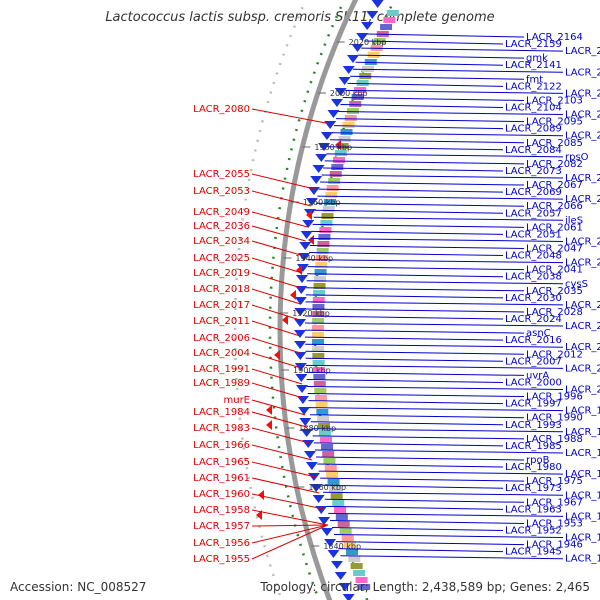 This screenshot has width=600, height=600. I want to click on gene-label-reverse: LACR_2006, so click(221, 338).